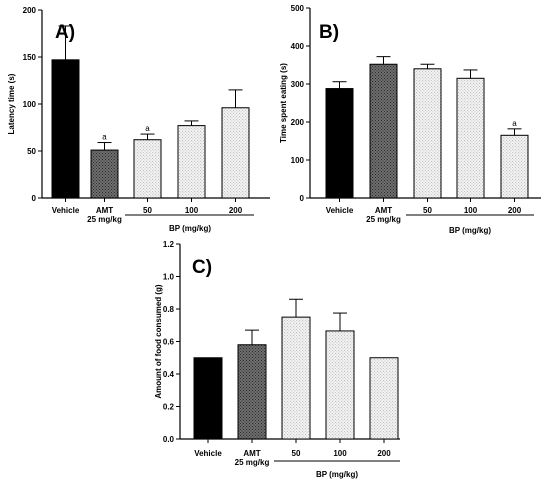 The height and width of the screenshot is (481, 550). Describe the element at coordinates (202, 267) in the screenshot. I see `panel-label: C)` at that location.